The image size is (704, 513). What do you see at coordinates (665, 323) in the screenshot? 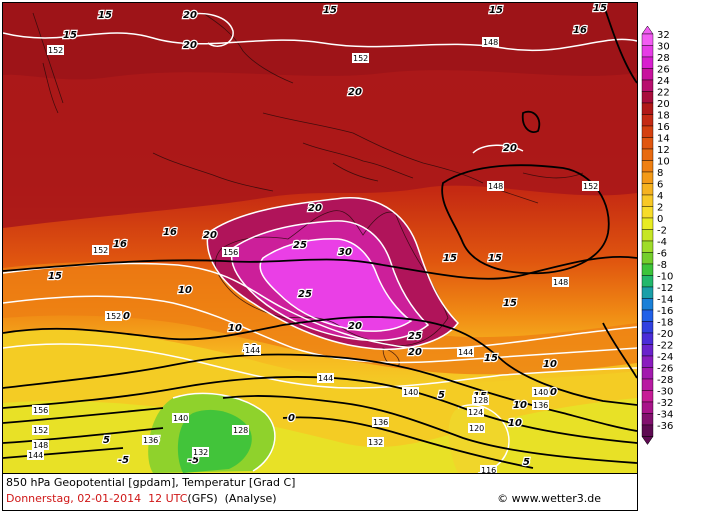
I see `legend-label: -18` at bounding box center [665, 323].